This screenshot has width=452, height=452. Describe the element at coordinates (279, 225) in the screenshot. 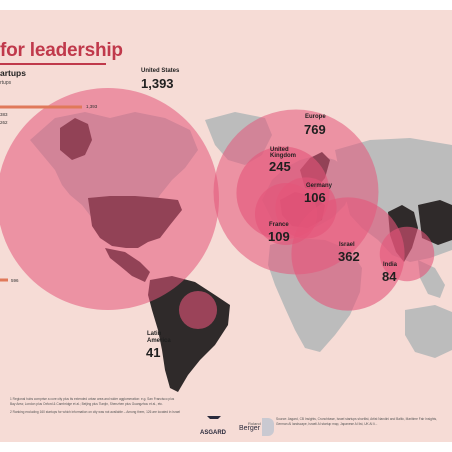

I see `label-france-name: France` at that location.